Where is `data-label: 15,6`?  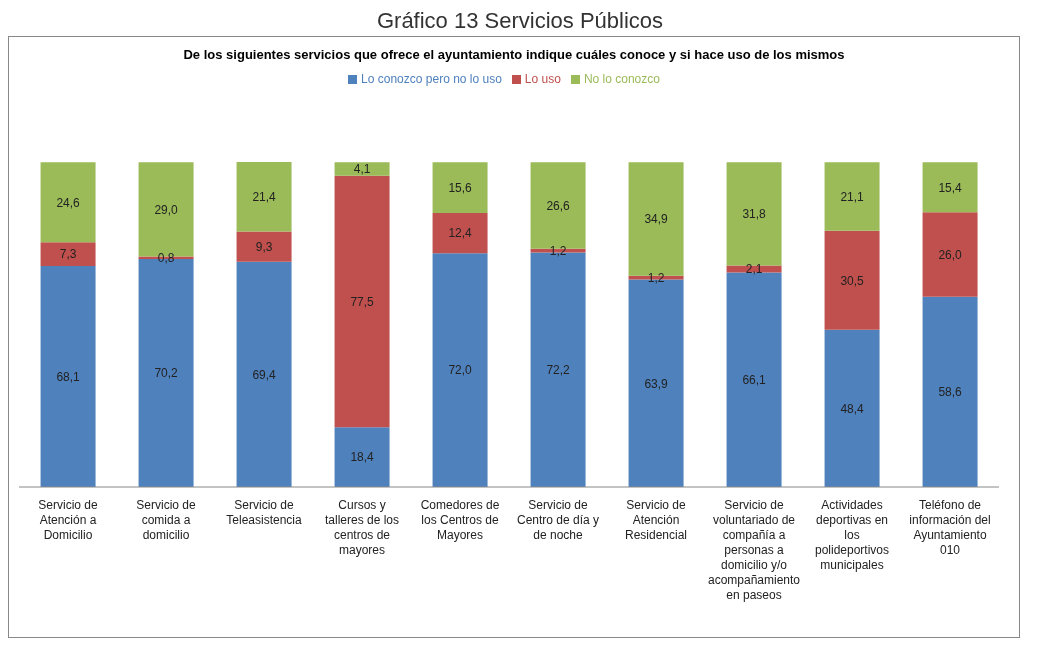 data-label: 15,6 is located at coordinates (460, 187).